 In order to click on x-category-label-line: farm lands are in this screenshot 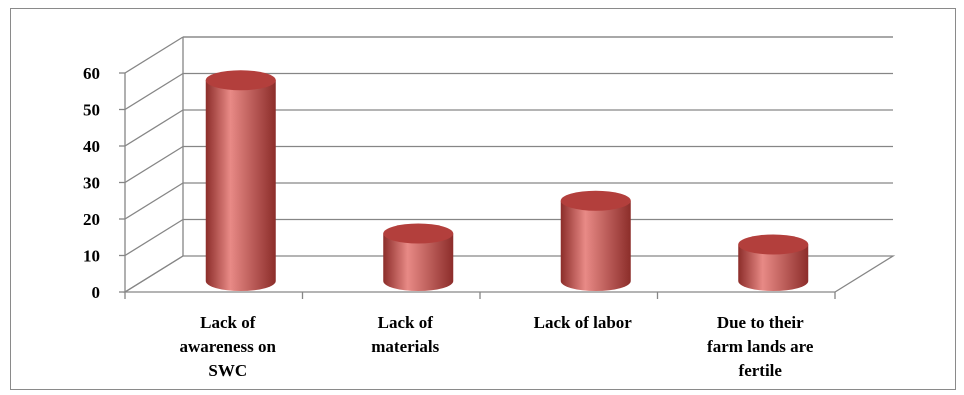, I will do `click(760, 346)`.